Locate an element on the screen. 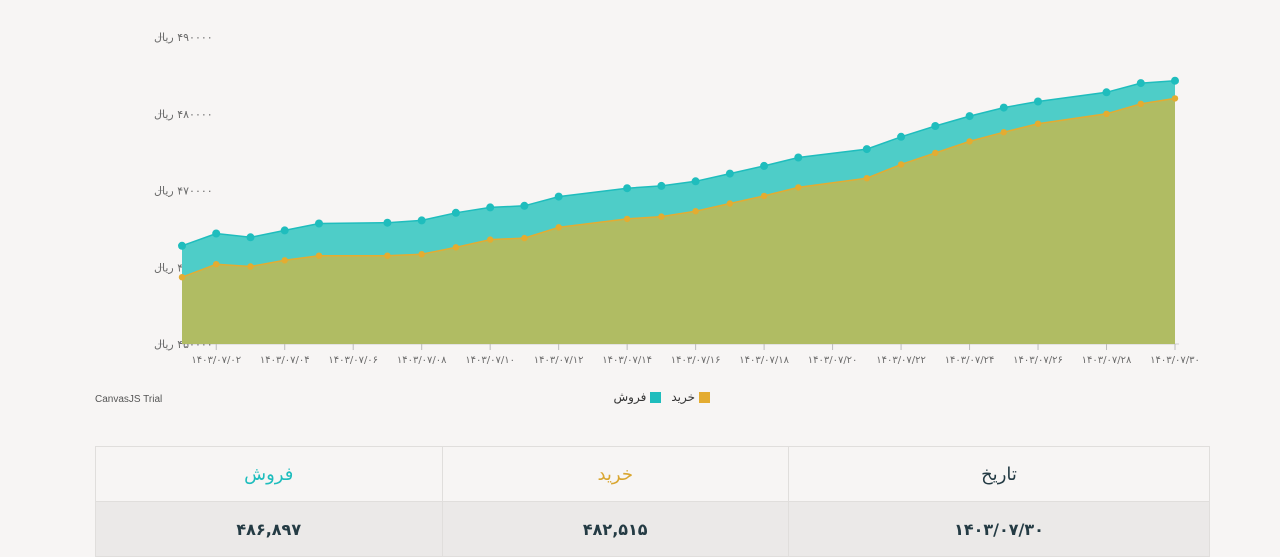  x-tick-label: ۱۴۰۳/۰۷/۱۶ is located at coordinates (696, 360).